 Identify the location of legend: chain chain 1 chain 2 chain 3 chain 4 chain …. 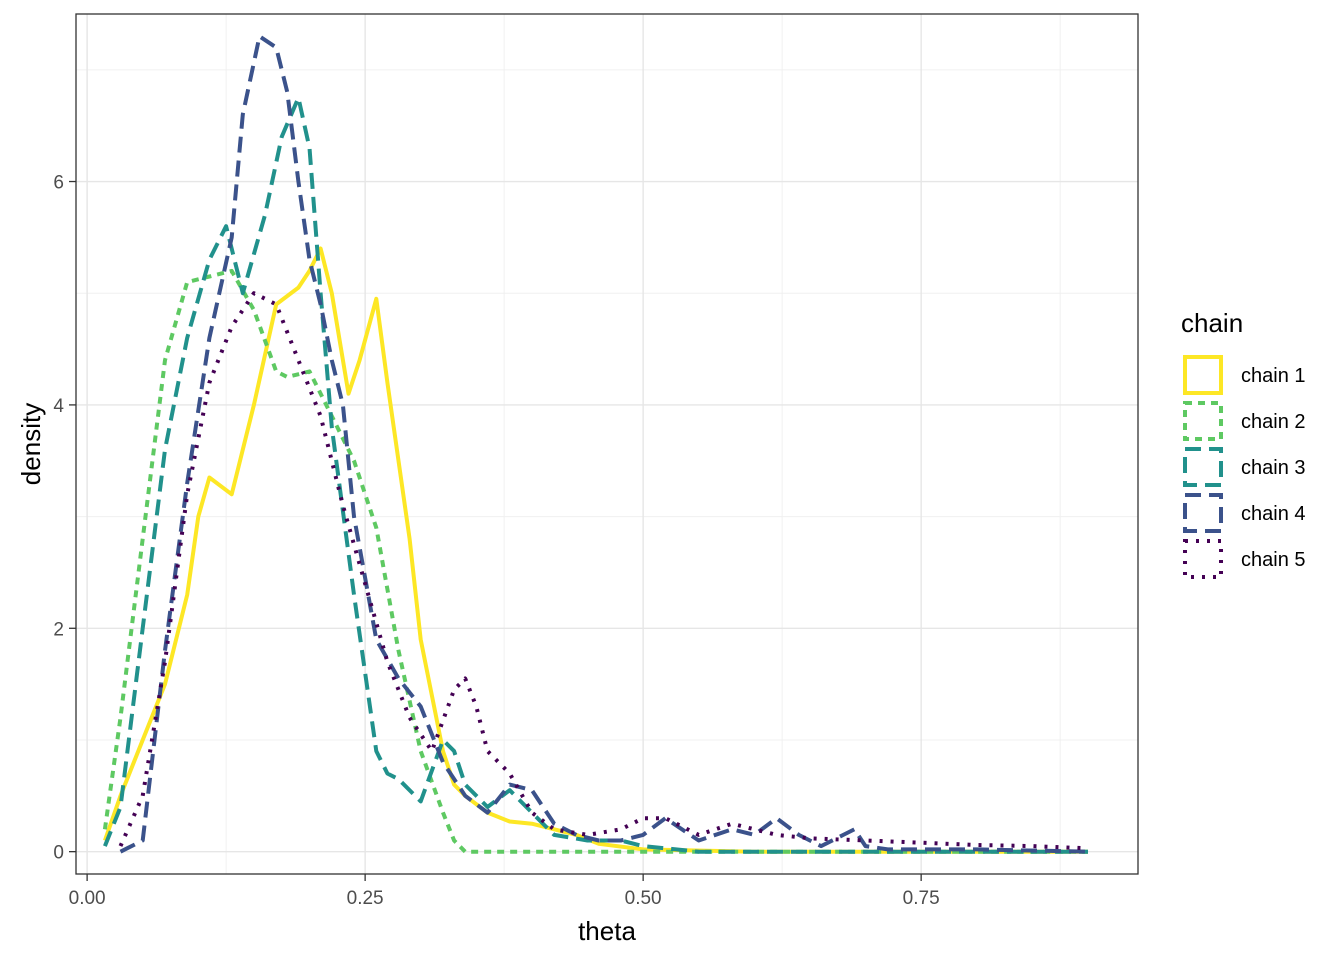
(1243, 443).